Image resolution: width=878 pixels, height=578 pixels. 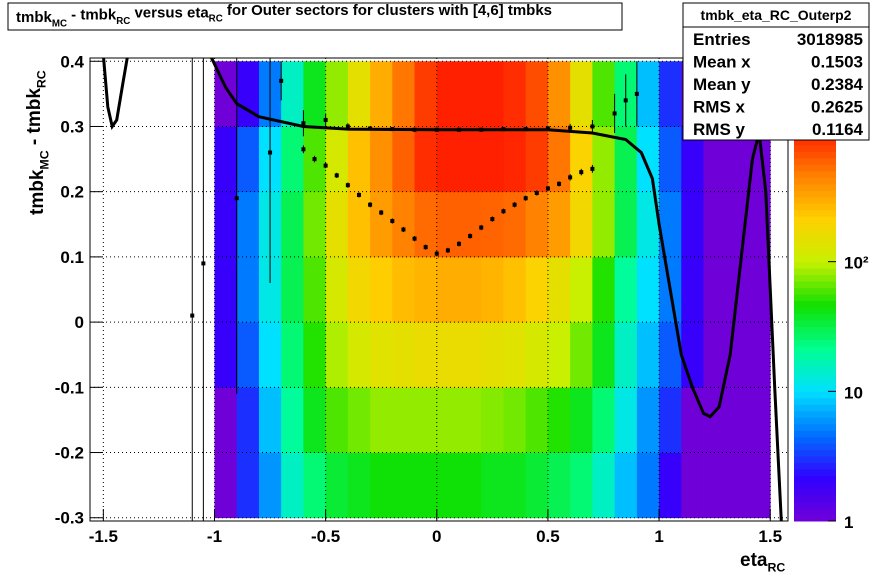 What do you see at coordinates (848, 522) in the screenshot?
I see `z-tick-label: 1` at bounding box center [848, 522].